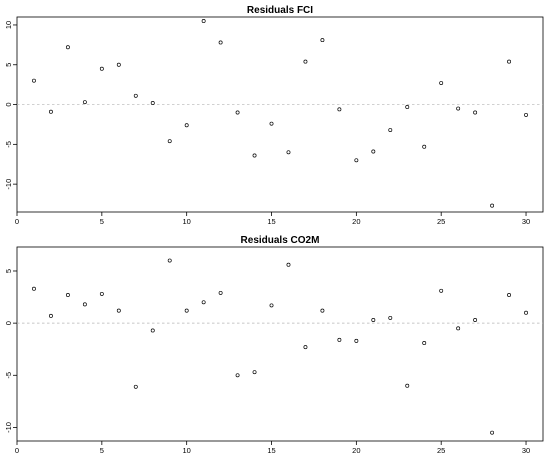  I want to click on y-axis-co2m: -10 -5 0 5, so click(10, 351).